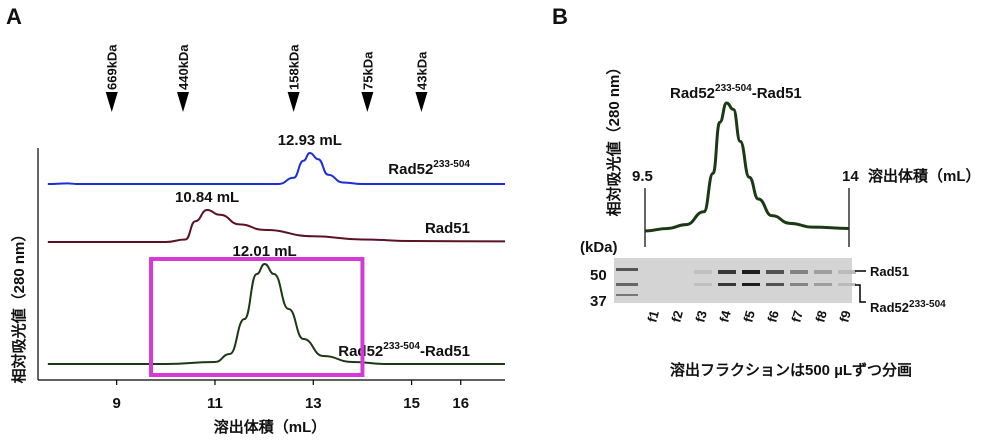 This screenshot has width=1000, height=443. Describe the element at coordinates (652, 316) in the screenshot. I see `fraction-label: f1` at that location.